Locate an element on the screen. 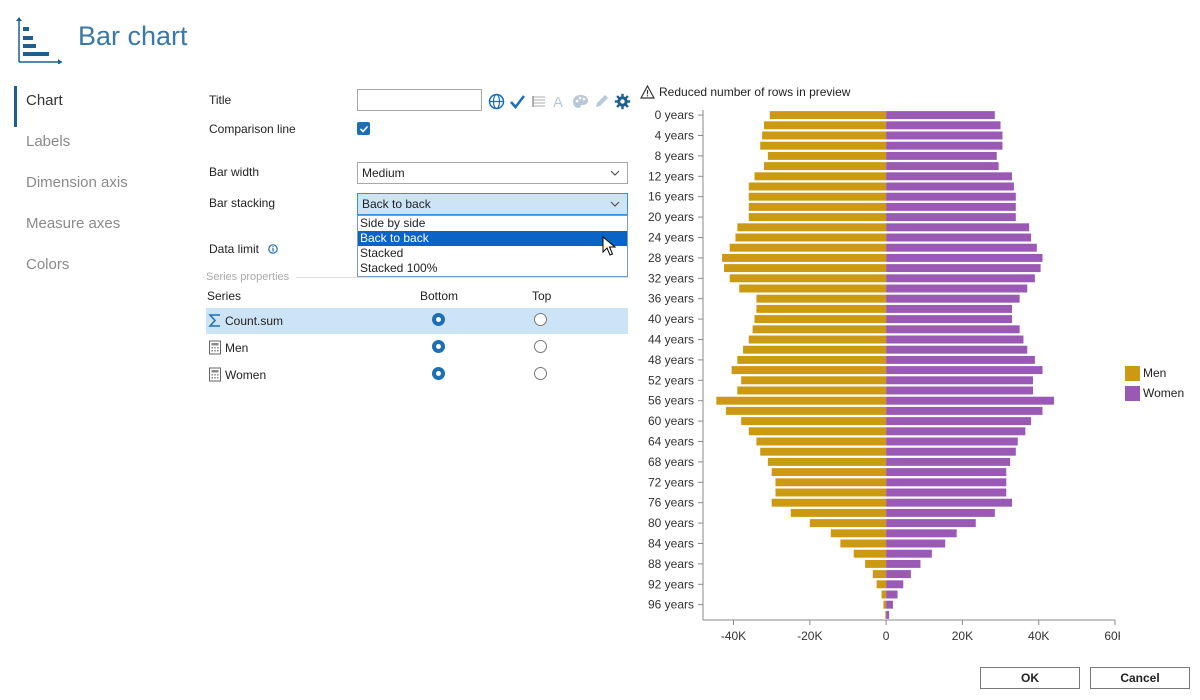 The image size is (1200, 700). series-name: Men is located at coordinates (237, 348).